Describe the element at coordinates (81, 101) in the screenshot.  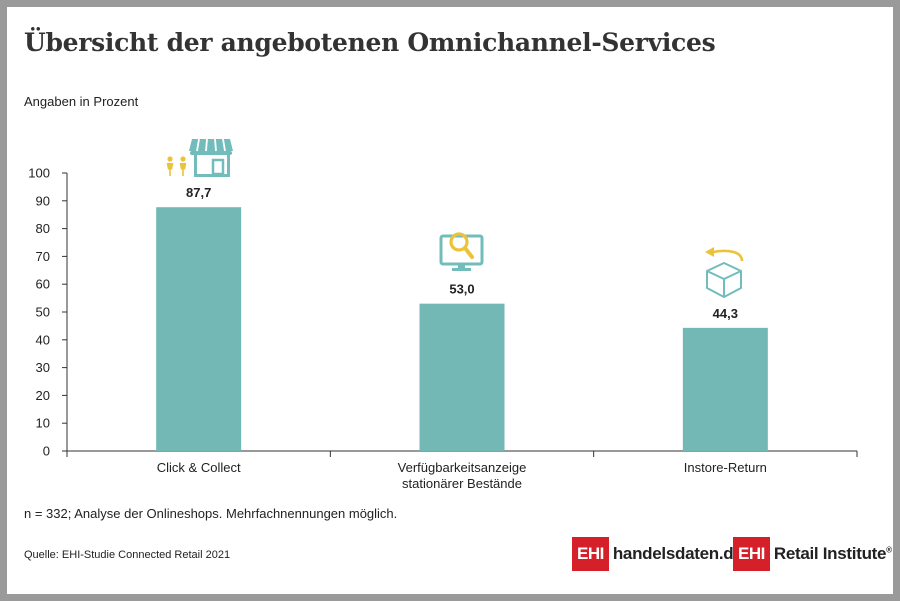
I see `y-axis-unit-label: Angaben in Prozent` at that location.